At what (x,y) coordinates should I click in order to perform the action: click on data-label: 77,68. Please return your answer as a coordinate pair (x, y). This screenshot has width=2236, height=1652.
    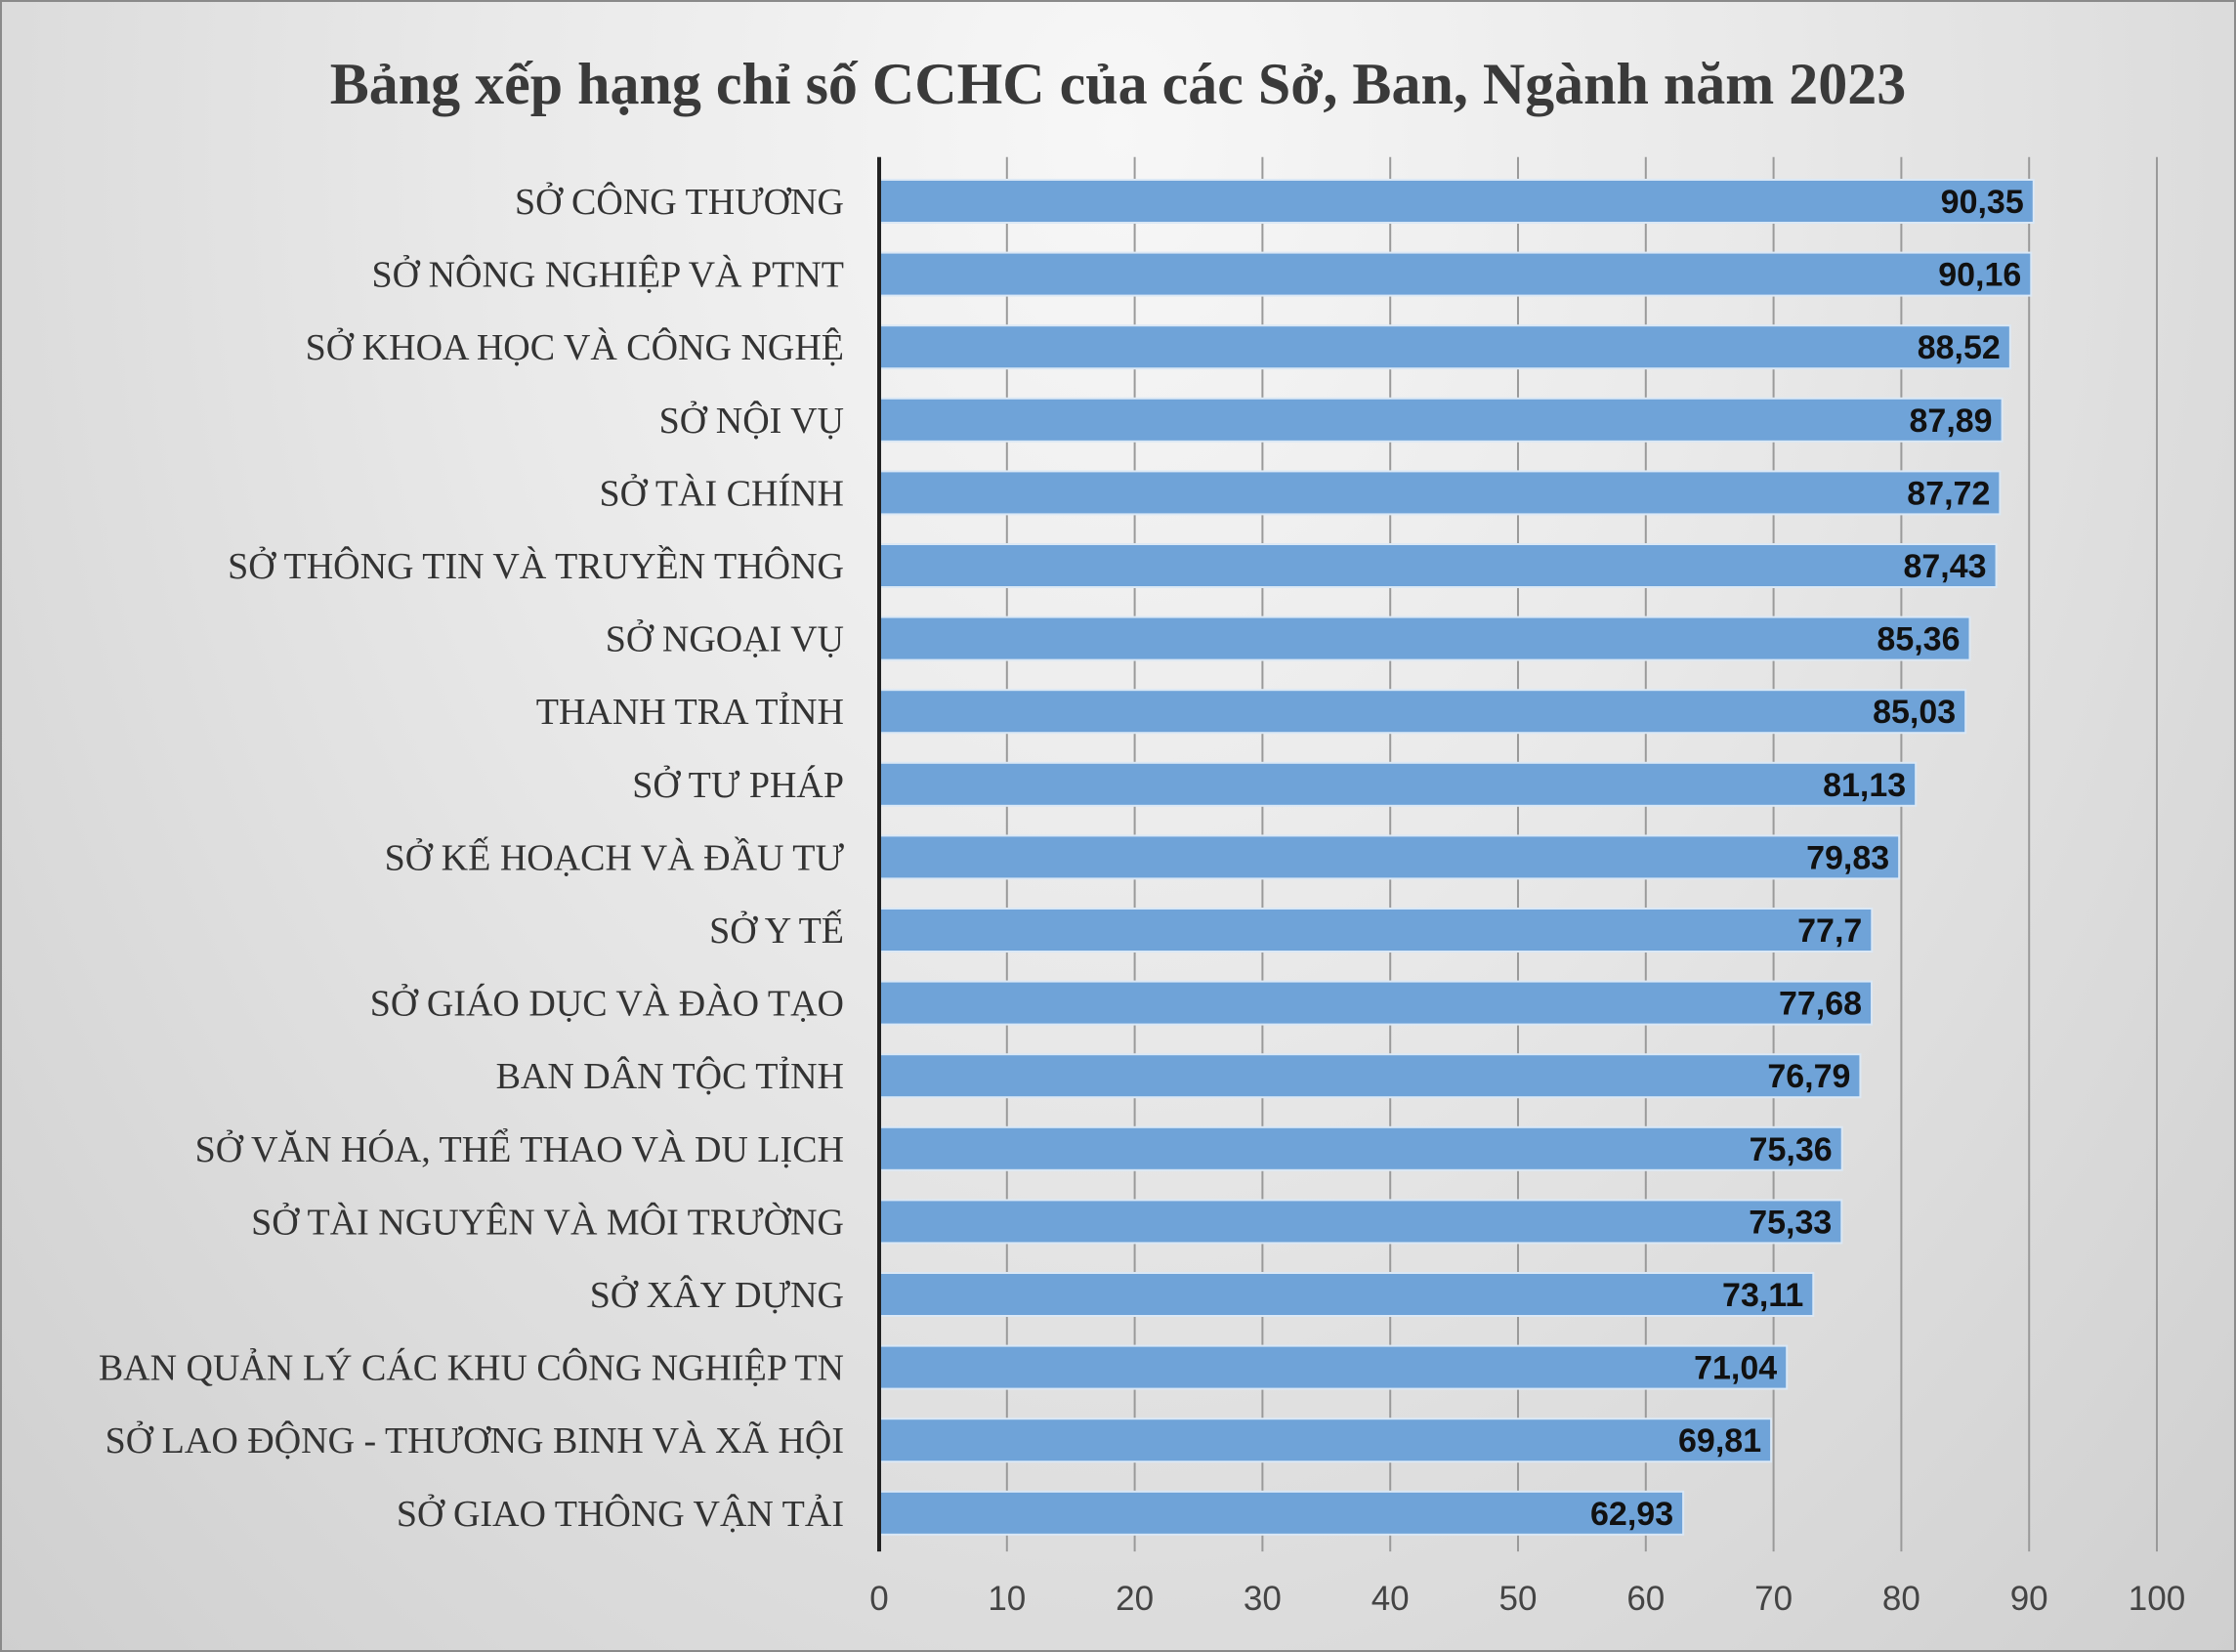
    Looking at the image, I should click on (1820, 1004).